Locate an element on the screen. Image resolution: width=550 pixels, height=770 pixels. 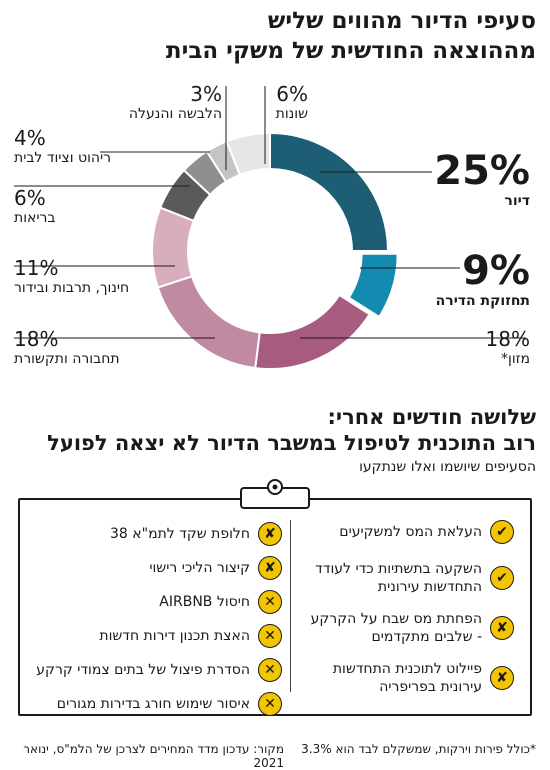
stuck-item-text: חיסול AIRBNB is located at coordinates (204, 602).